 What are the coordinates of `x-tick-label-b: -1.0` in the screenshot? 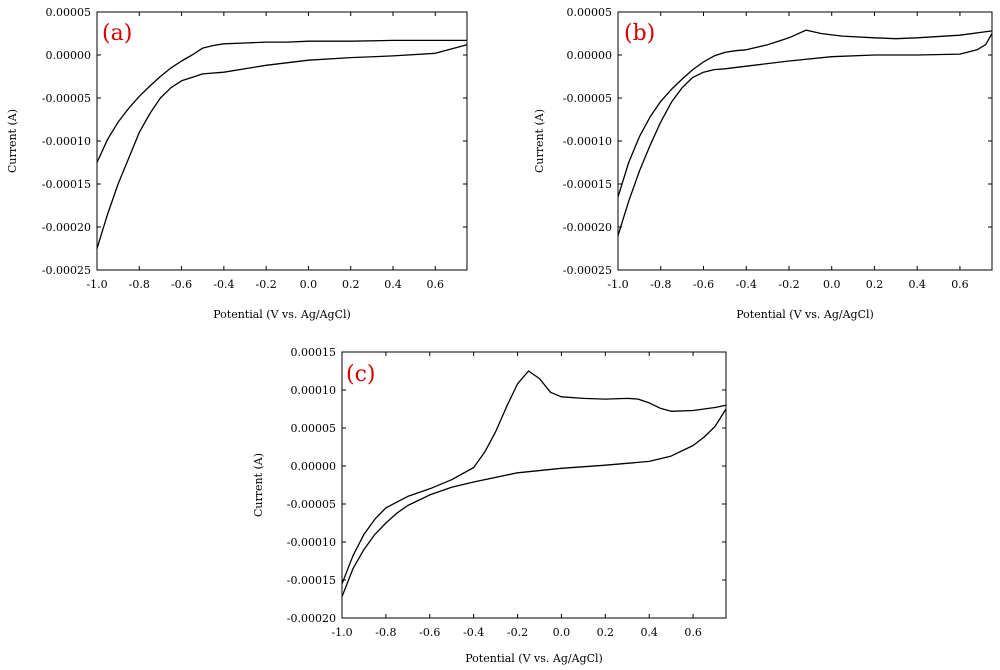 It's located at (617, 284).